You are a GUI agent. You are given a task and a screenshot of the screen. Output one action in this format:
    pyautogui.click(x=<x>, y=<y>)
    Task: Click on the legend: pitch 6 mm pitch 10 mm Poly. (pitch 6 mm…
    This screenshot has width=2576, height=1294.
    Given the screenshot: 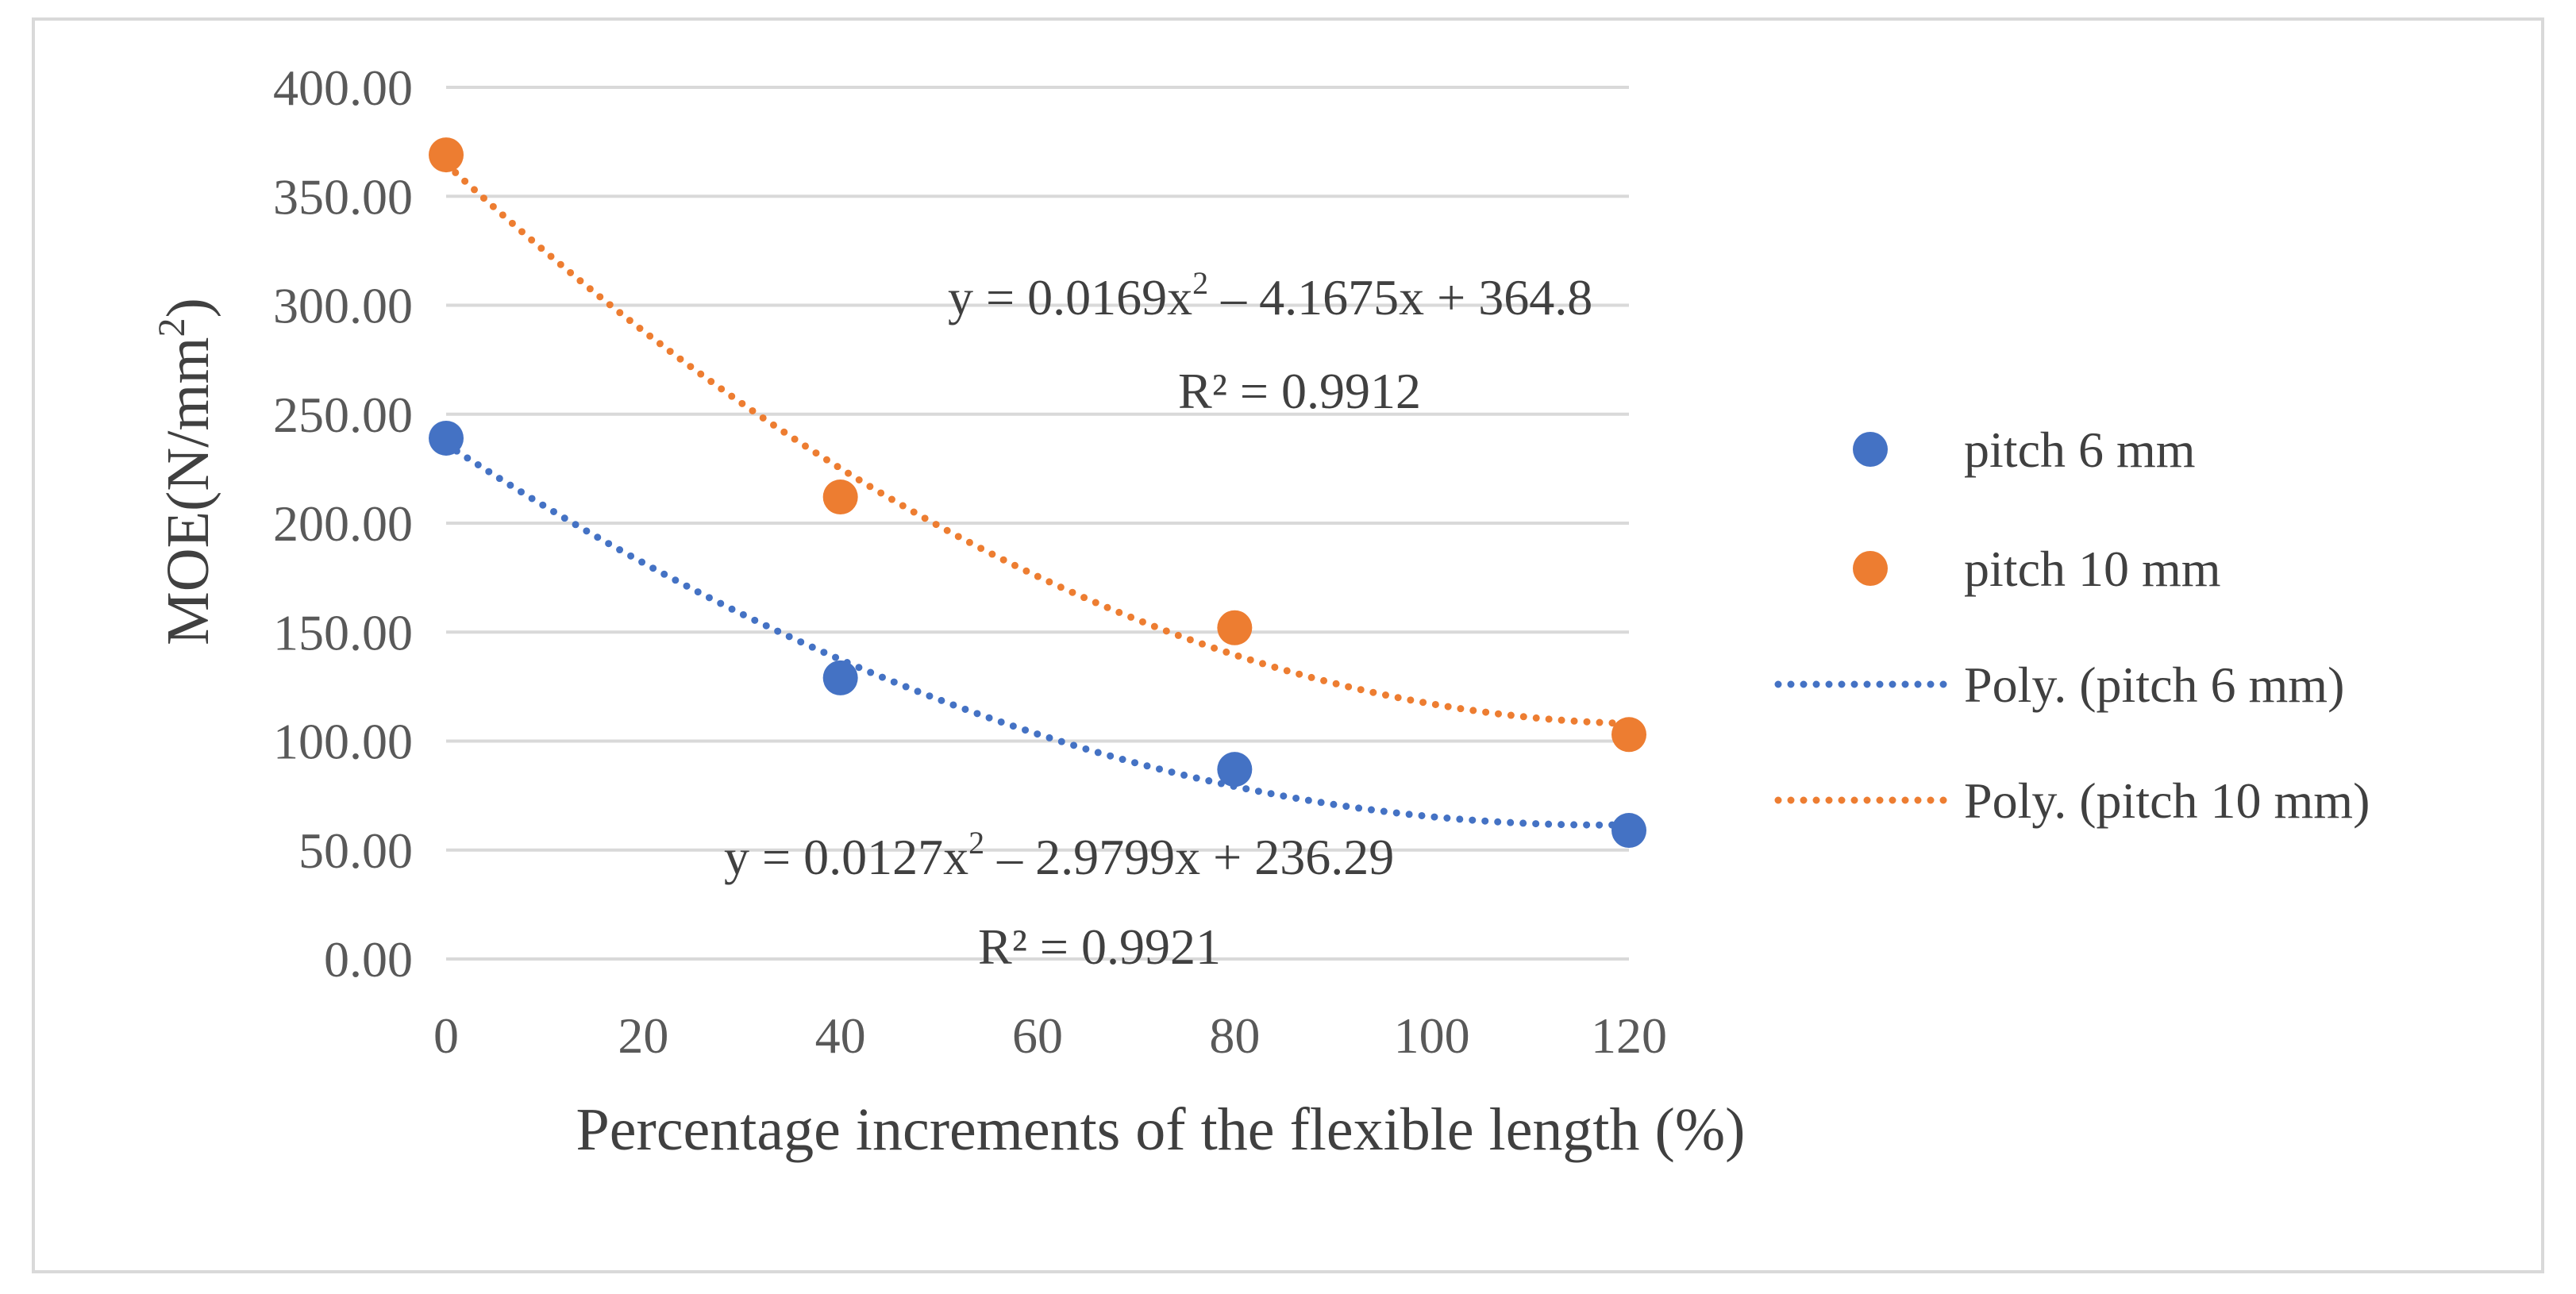 What is the action you would take?
    pyautogui.click(x=2072, y=625)
    